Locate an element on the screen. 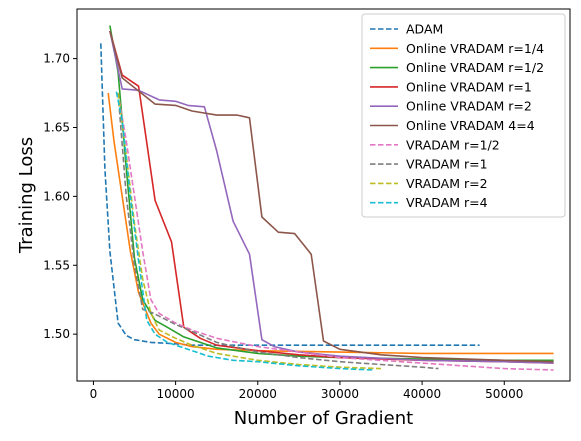 This screenshot has width=581, height=441. x-tick-label: 40000 is located at coordinates (422, 394).